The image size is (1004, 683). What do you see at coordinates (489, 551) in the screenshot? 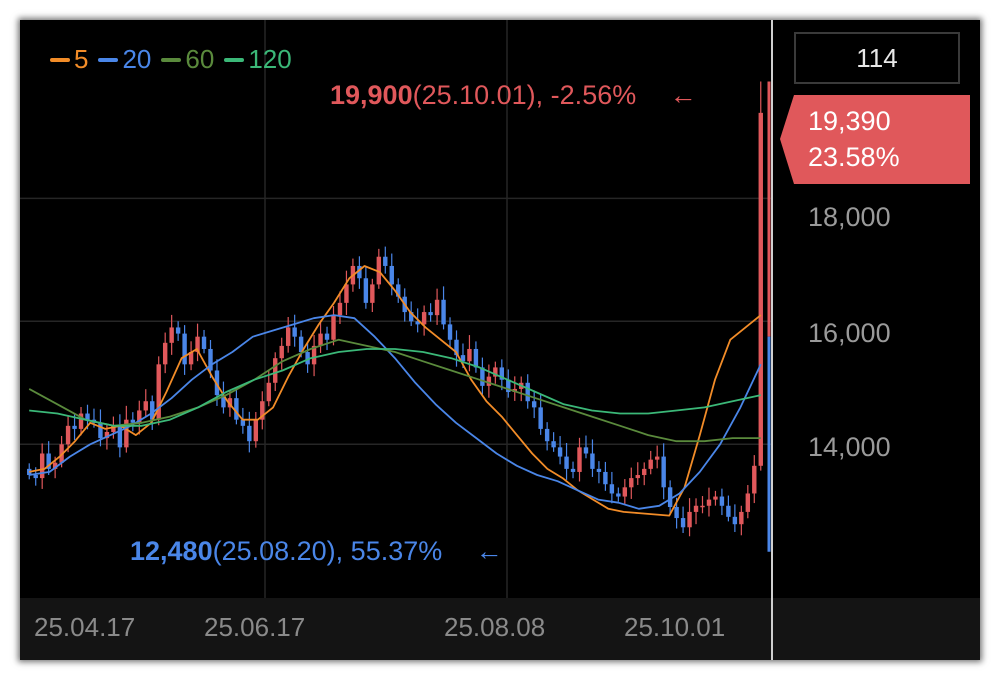
I see `low-arrow-icon: ←` at bounding box center [489, 551].